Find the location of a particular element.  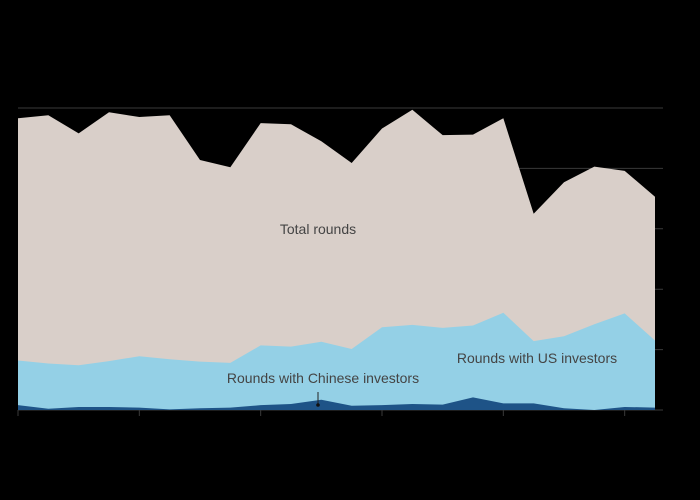

cn-label-dot is located at coordinates (318, 405).